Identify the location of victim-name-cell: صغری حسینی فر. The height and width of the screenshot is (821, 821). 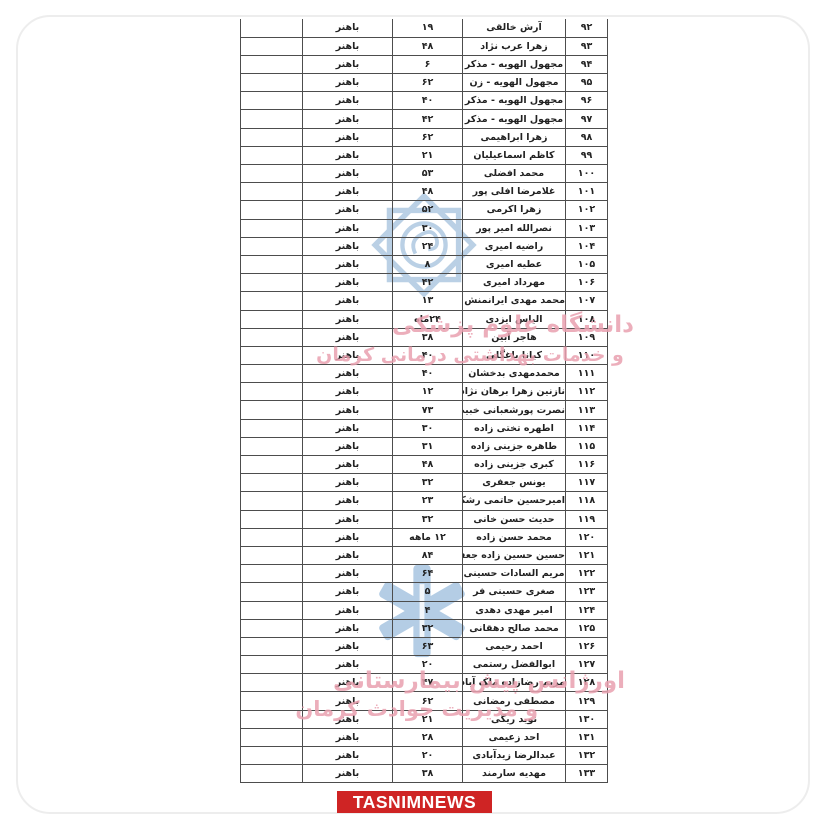
(514, 592).